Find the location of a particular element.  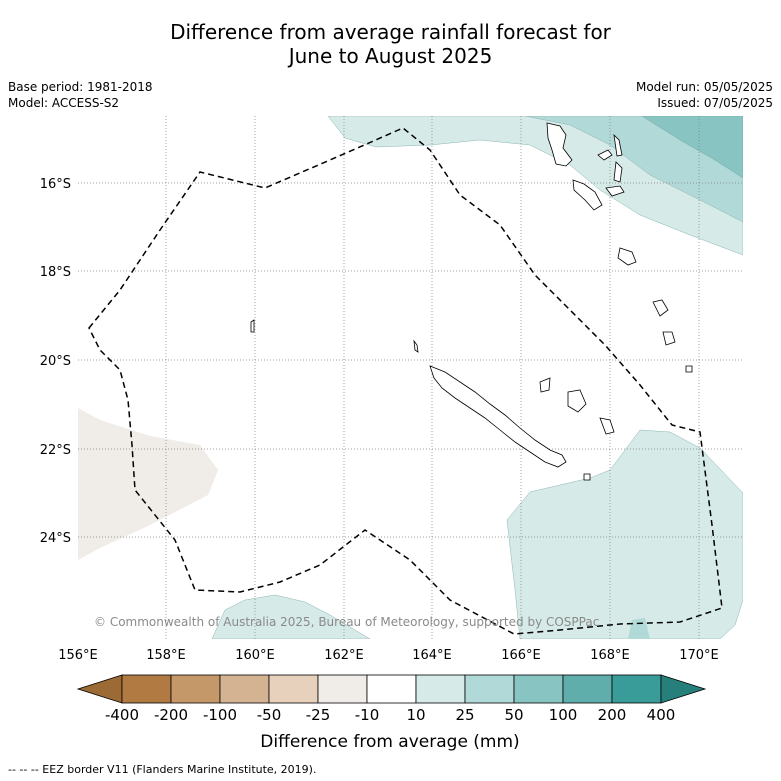

model-name: Model: ACCESS-S2 is located at coordinates (64, 103).